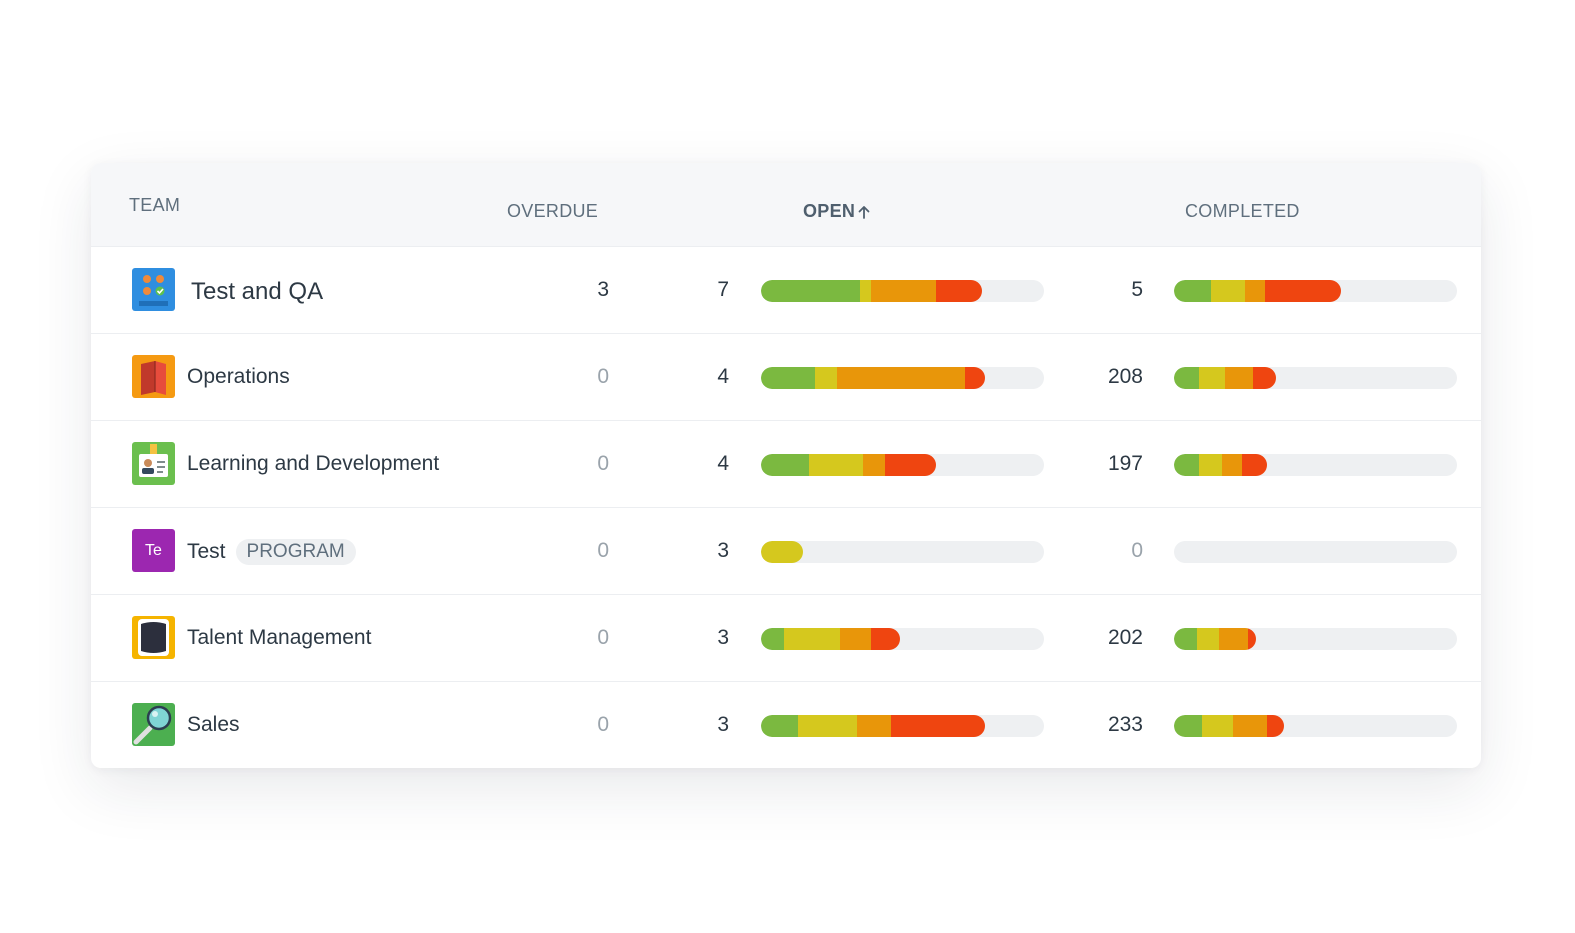 The image size is (1575, 933). I want to click on team-name: Talent Management, so click(279, 637).